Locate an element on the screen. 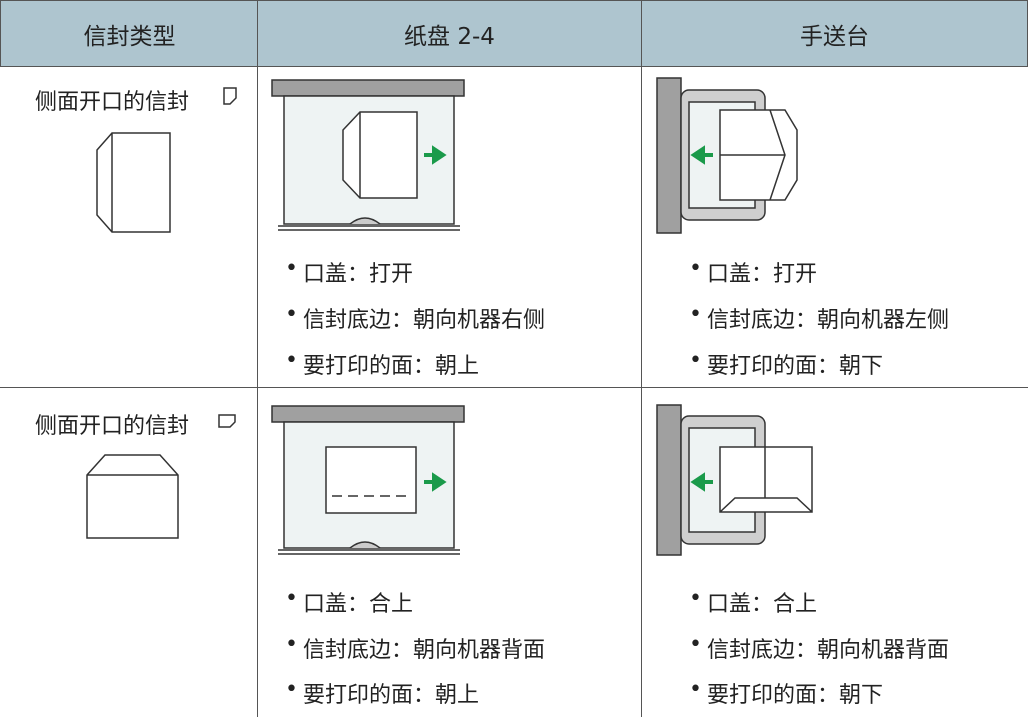  bullet: 信封底边：朝向机器右侧 is located at coordinates (415, 318).